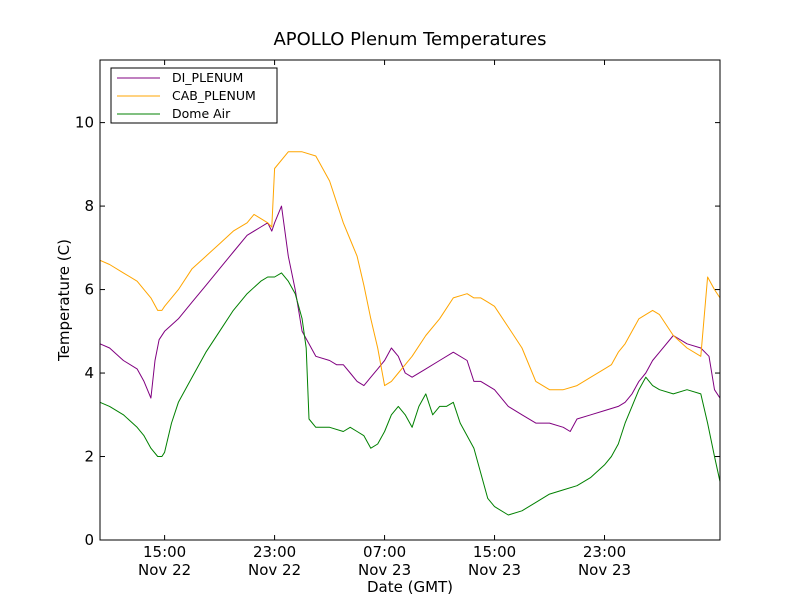 This screenshot has width=800, height=600. Describe the element at coordinates (89, 290) in the screenshot. I see `y-tick-label: 6` at that location.